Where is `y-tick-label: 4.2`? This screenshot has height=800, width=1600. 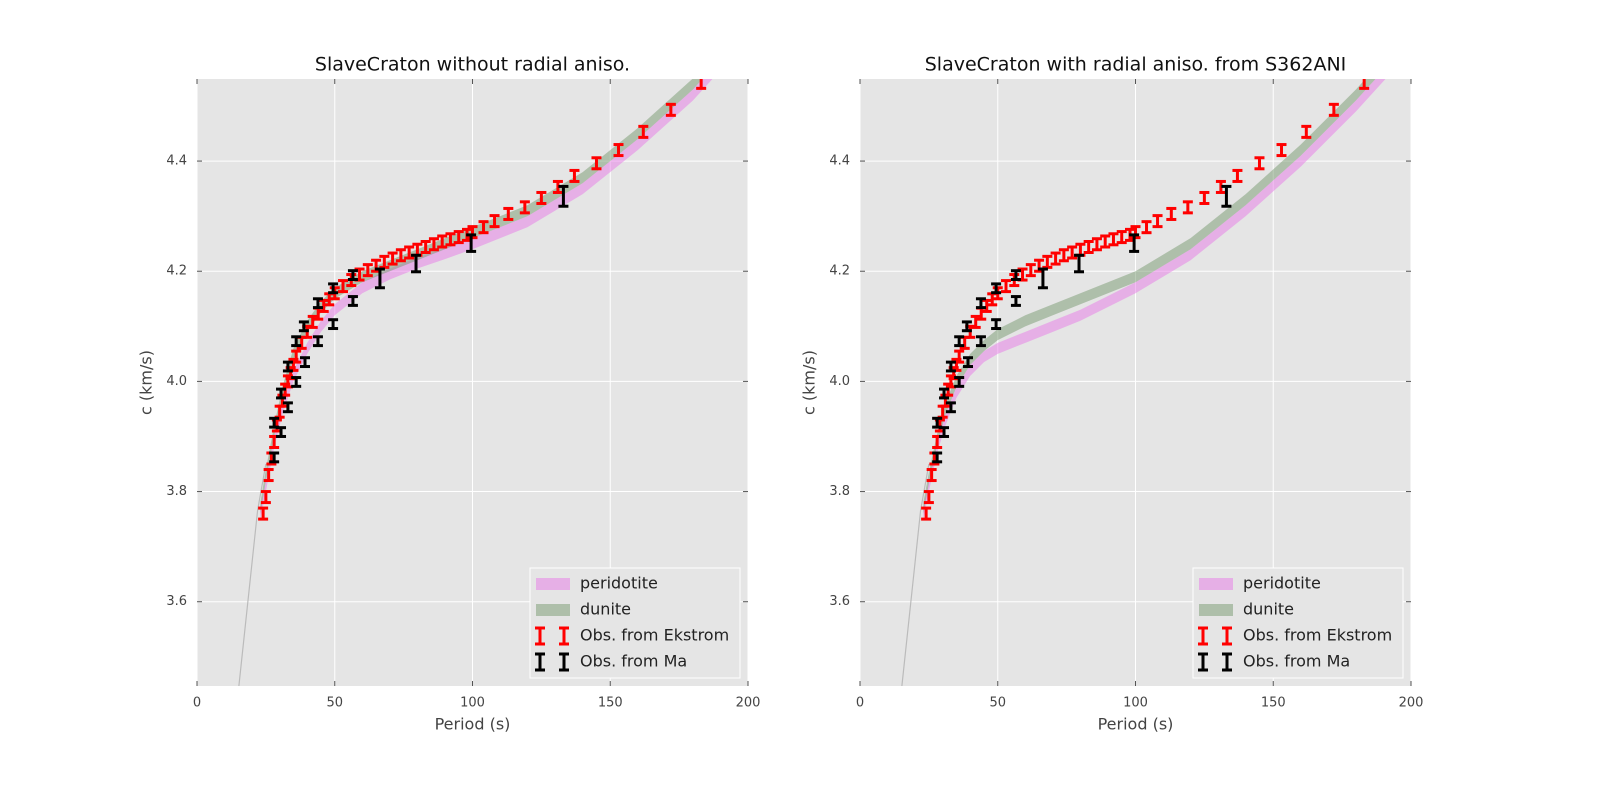
y-tick-label: 4.2 is located at coordinates (839, 271).